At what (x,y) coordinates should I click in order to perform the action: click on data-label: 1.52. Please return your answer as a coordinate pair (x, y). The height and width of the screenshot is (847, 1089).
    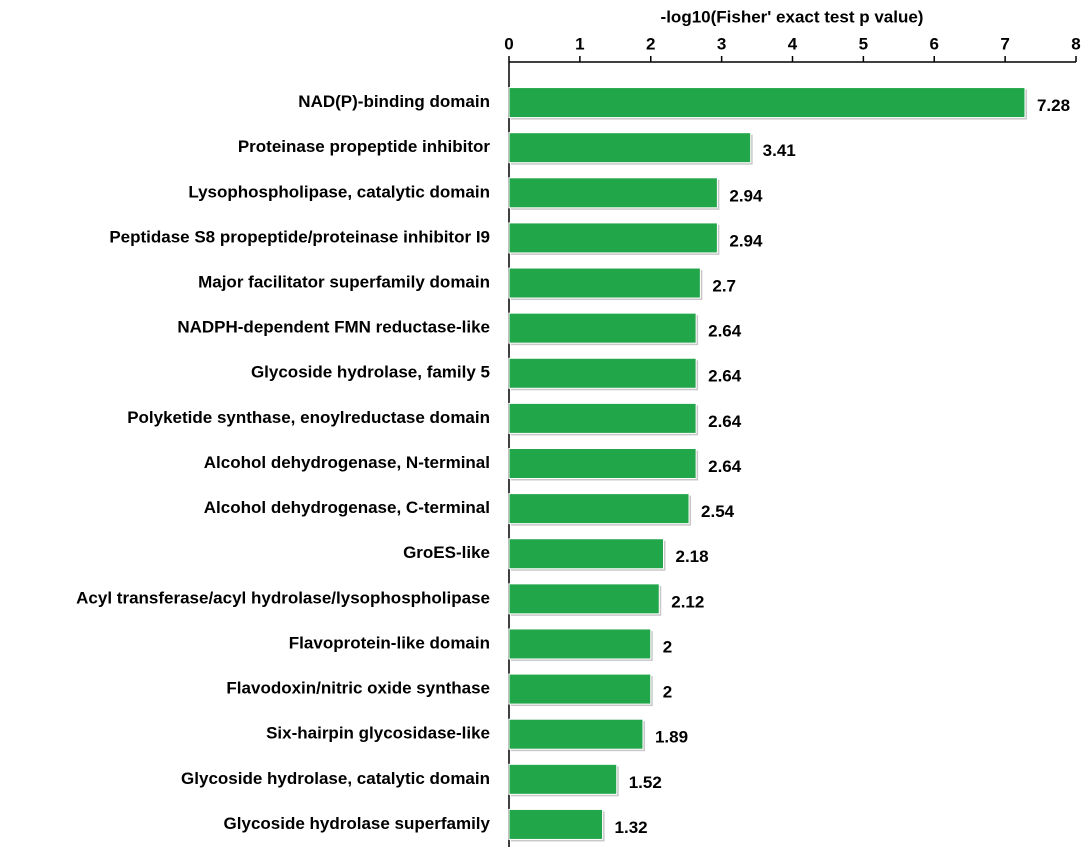
    Looking at the image, I should click on (645, 782).